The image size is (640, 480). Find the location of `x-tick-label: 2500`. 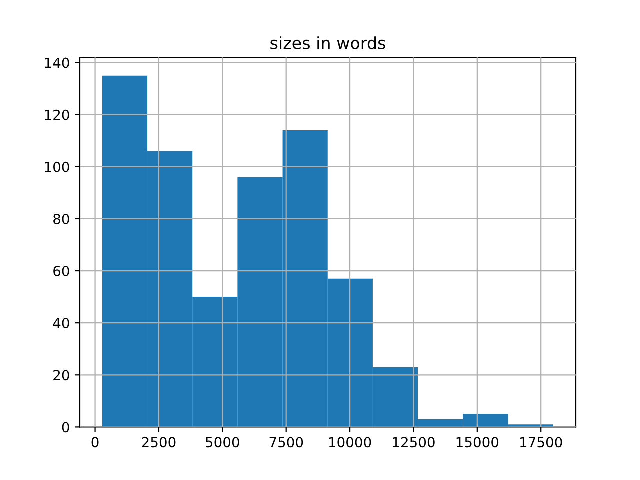

x-tick-label: 2500 is located at coordinates (159, 442).